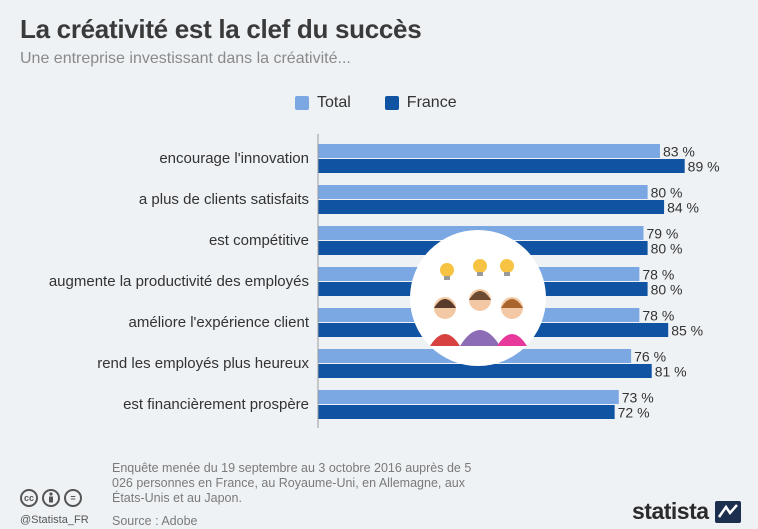  I want to click on data-label: 72 %, so click(634, 413).